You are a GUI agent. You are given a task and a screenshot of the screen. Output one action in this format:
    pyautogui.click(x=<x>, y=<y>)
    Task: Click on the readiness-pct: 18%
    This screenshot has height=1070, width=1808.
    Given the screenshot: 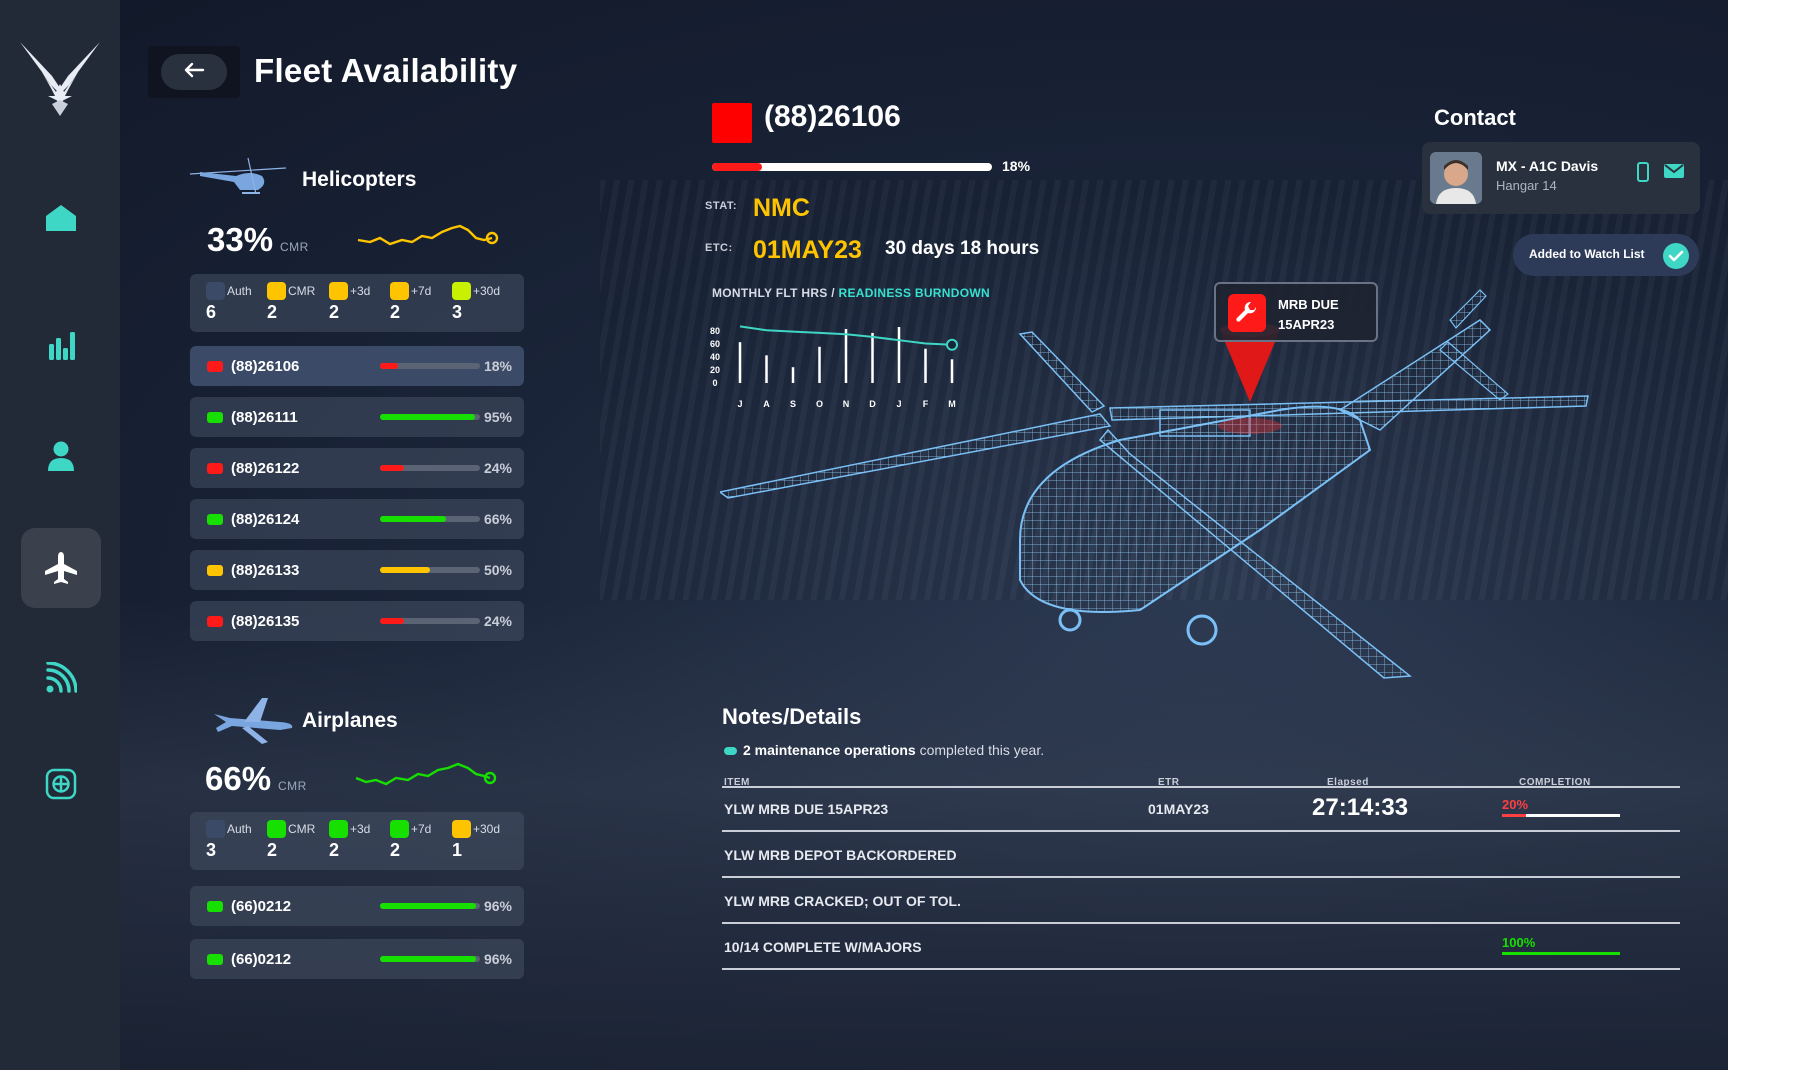 What is the action you would take?
    pyautogui.click(x=497, y=366)
    